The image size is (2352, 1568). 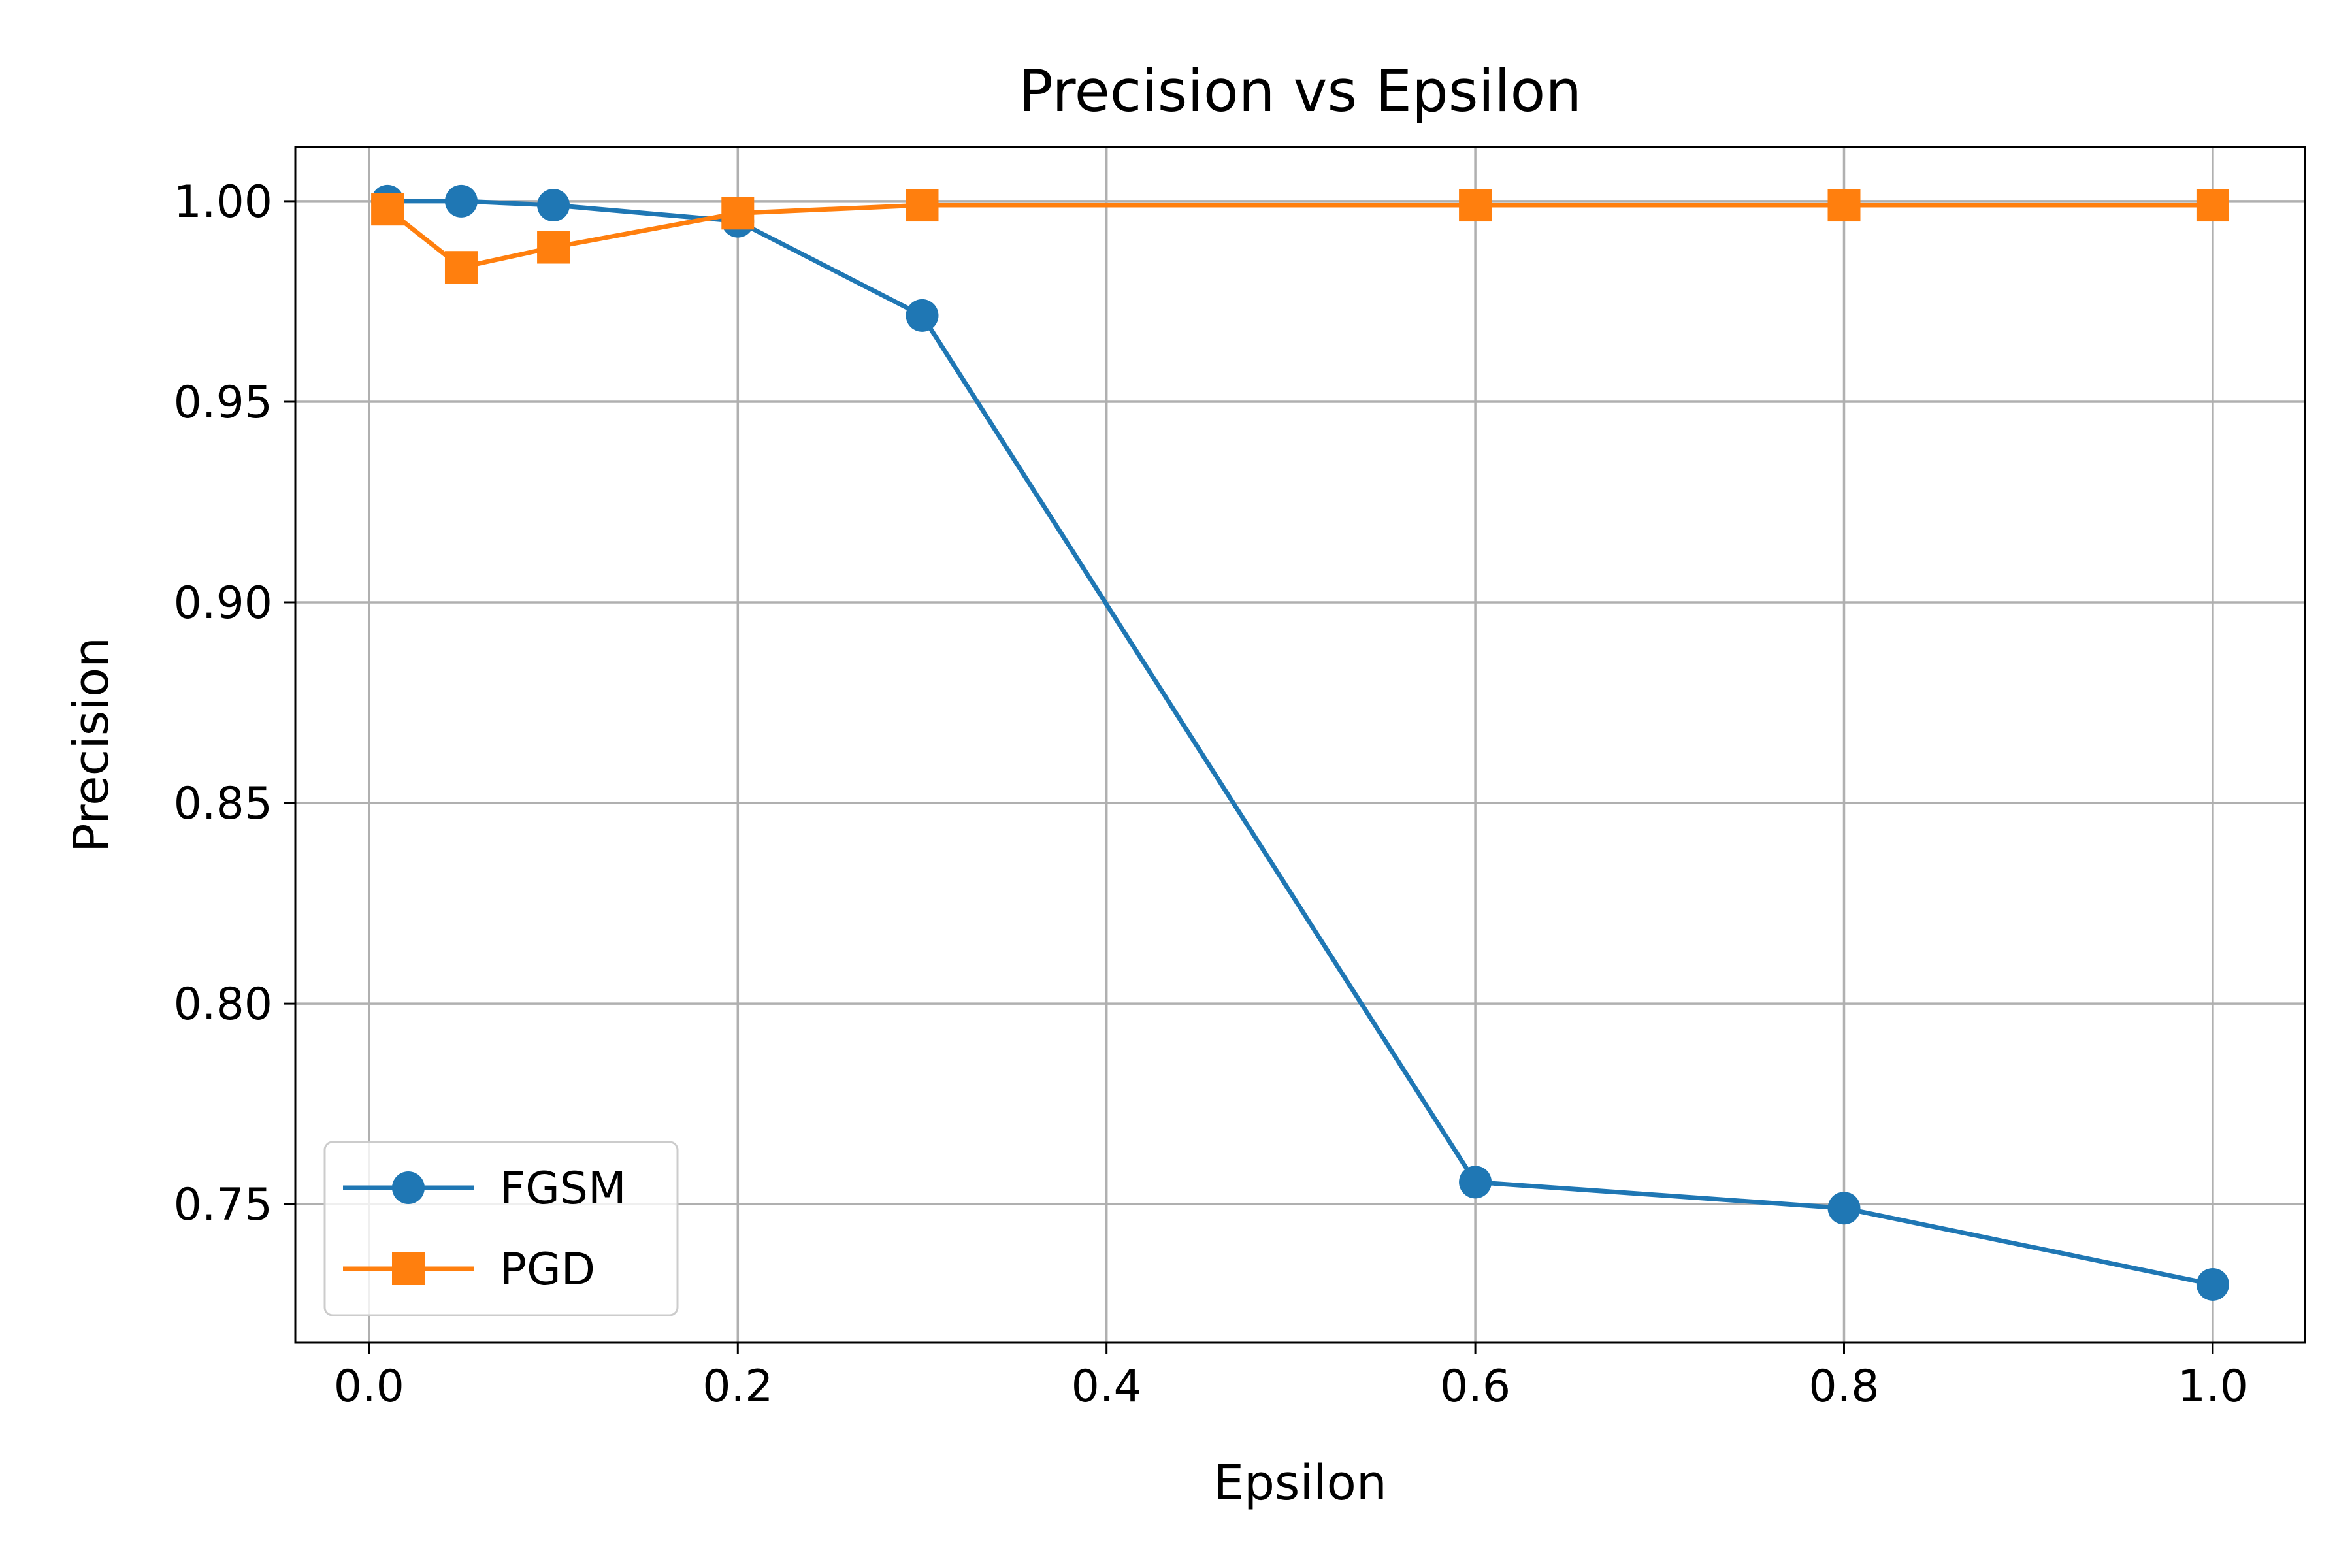 I want to click on x-tick-label: 0.0, so click(x=369, y=1387).